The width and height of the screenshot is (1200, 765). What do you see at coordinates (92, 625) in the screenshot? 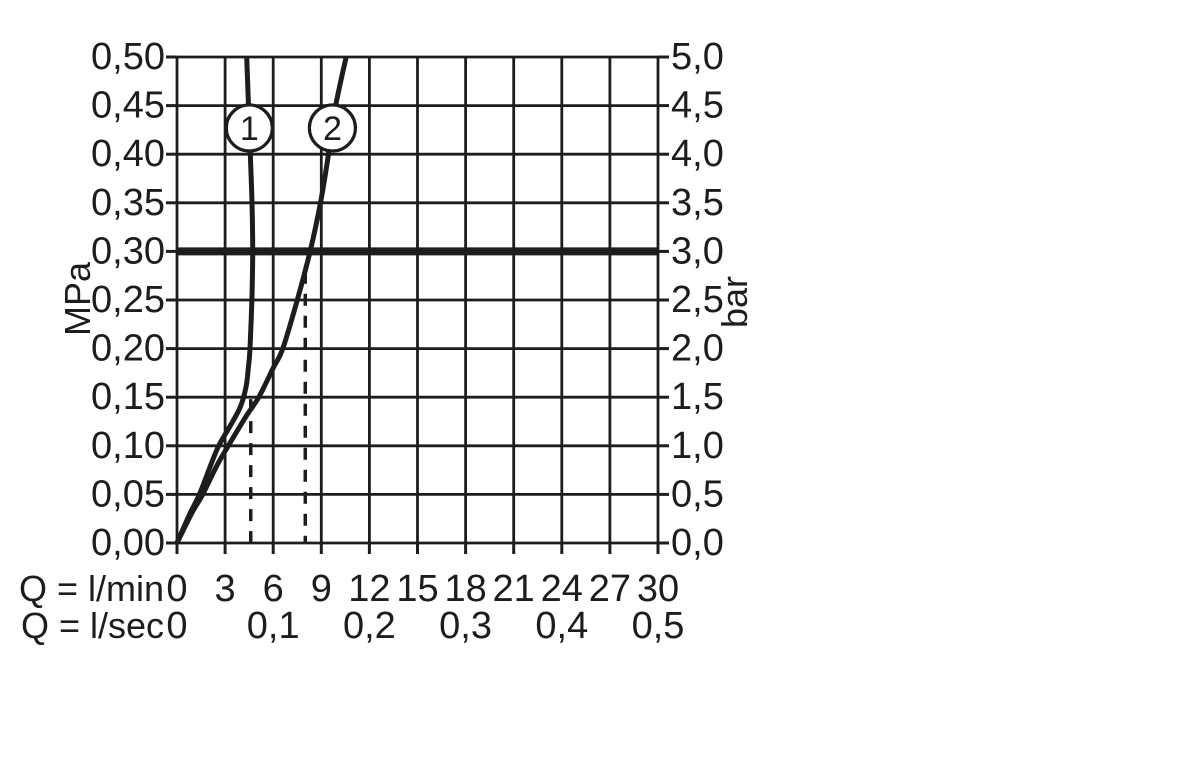
I see `x-row-label-lsec: Q = l/sec` at bounding box center [92, 625].